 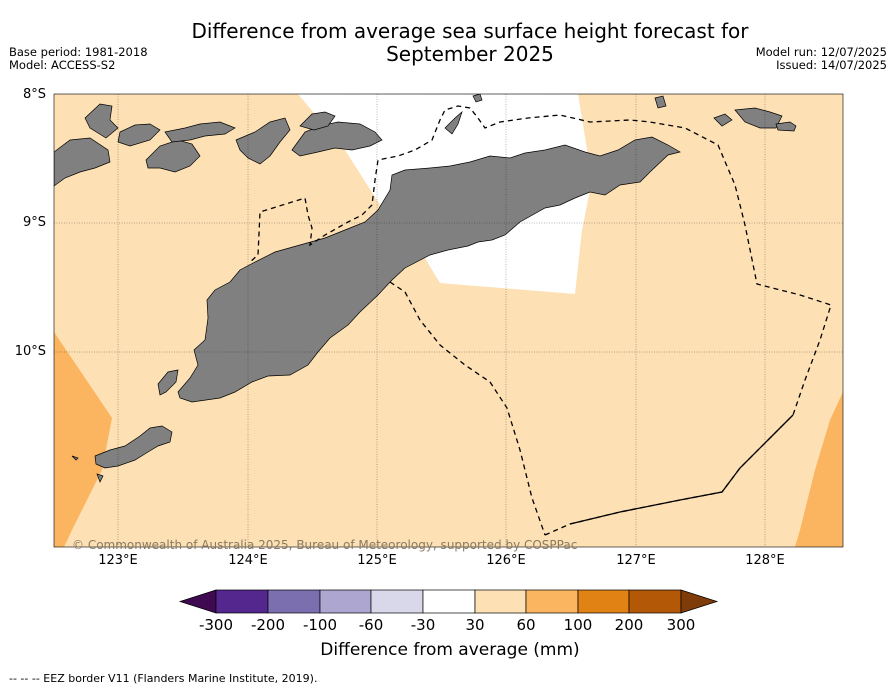 What do you see at coordinates (75, 458) in the screenshot?
I see `land-ndao` at bounding box center [75, 458].